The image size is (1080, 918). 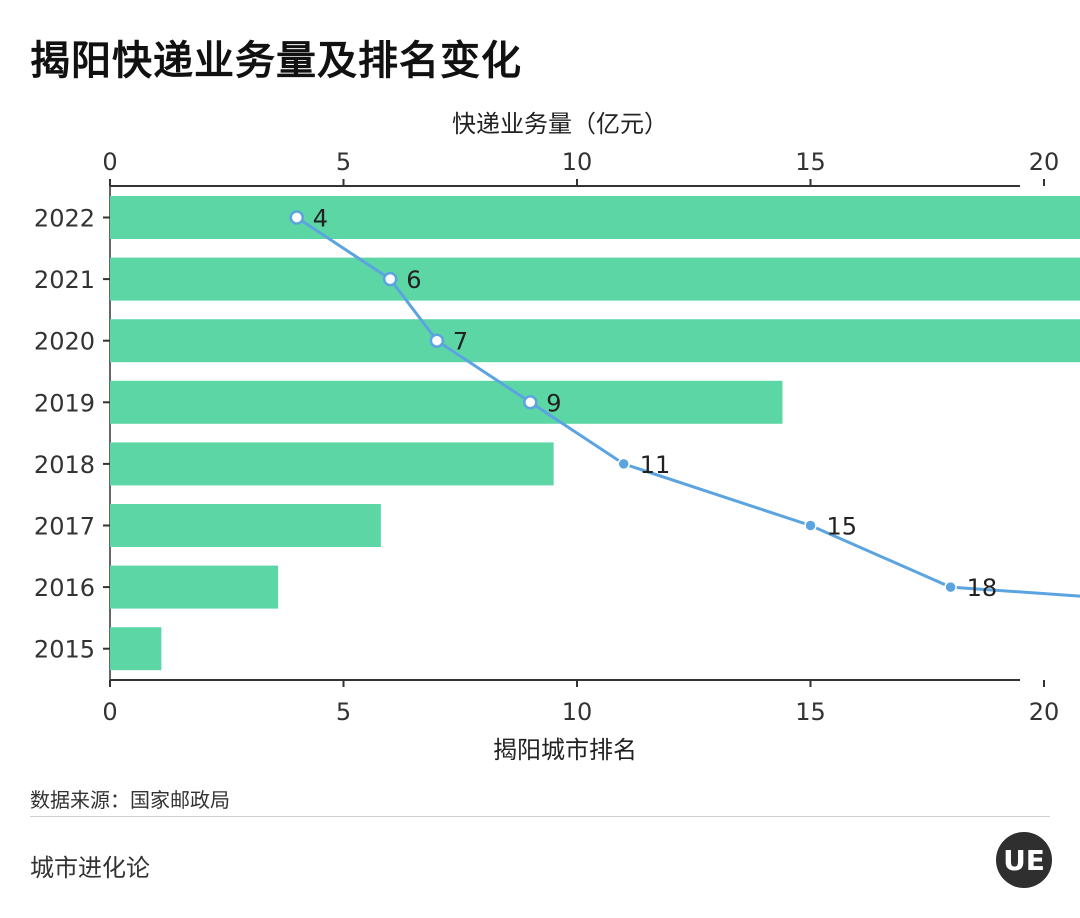 I want to click on brand-logo-icon: UE, so click(x=1024, y=860).